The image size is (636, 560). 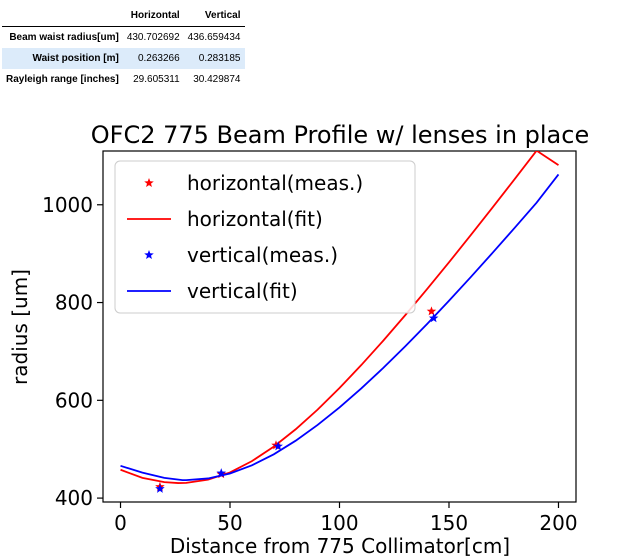 I want to click on legend-label: vertical(meas.), so click(x=262, y=255).